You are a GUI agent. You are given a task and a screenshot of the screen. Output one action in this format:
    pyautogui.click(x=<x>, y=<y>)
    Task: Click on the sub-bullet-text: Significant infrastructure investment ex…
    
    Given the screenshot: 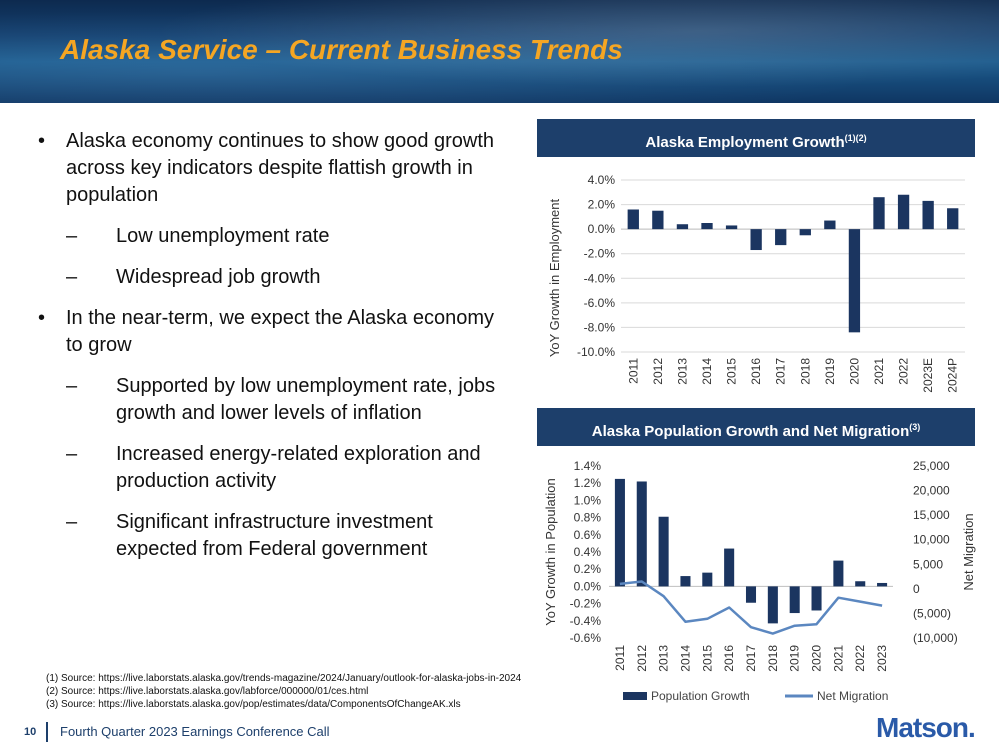 What is the action you would take?
    pyautogui.click(x=274, y=535)
    